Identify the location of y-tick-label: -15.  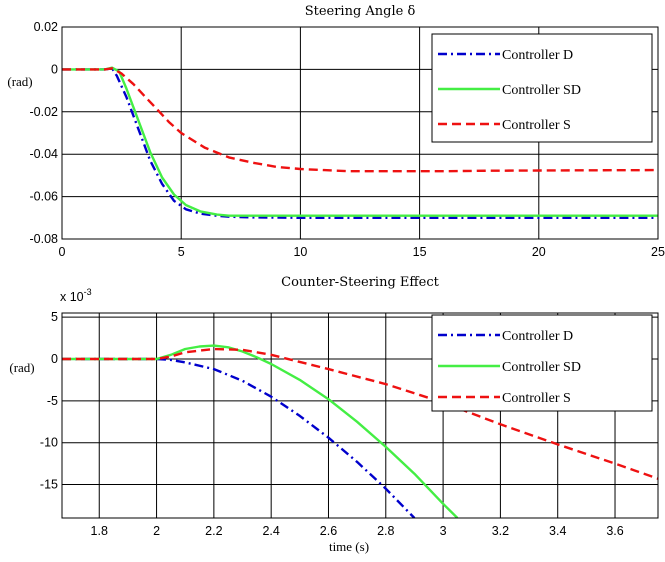
(49, 485).